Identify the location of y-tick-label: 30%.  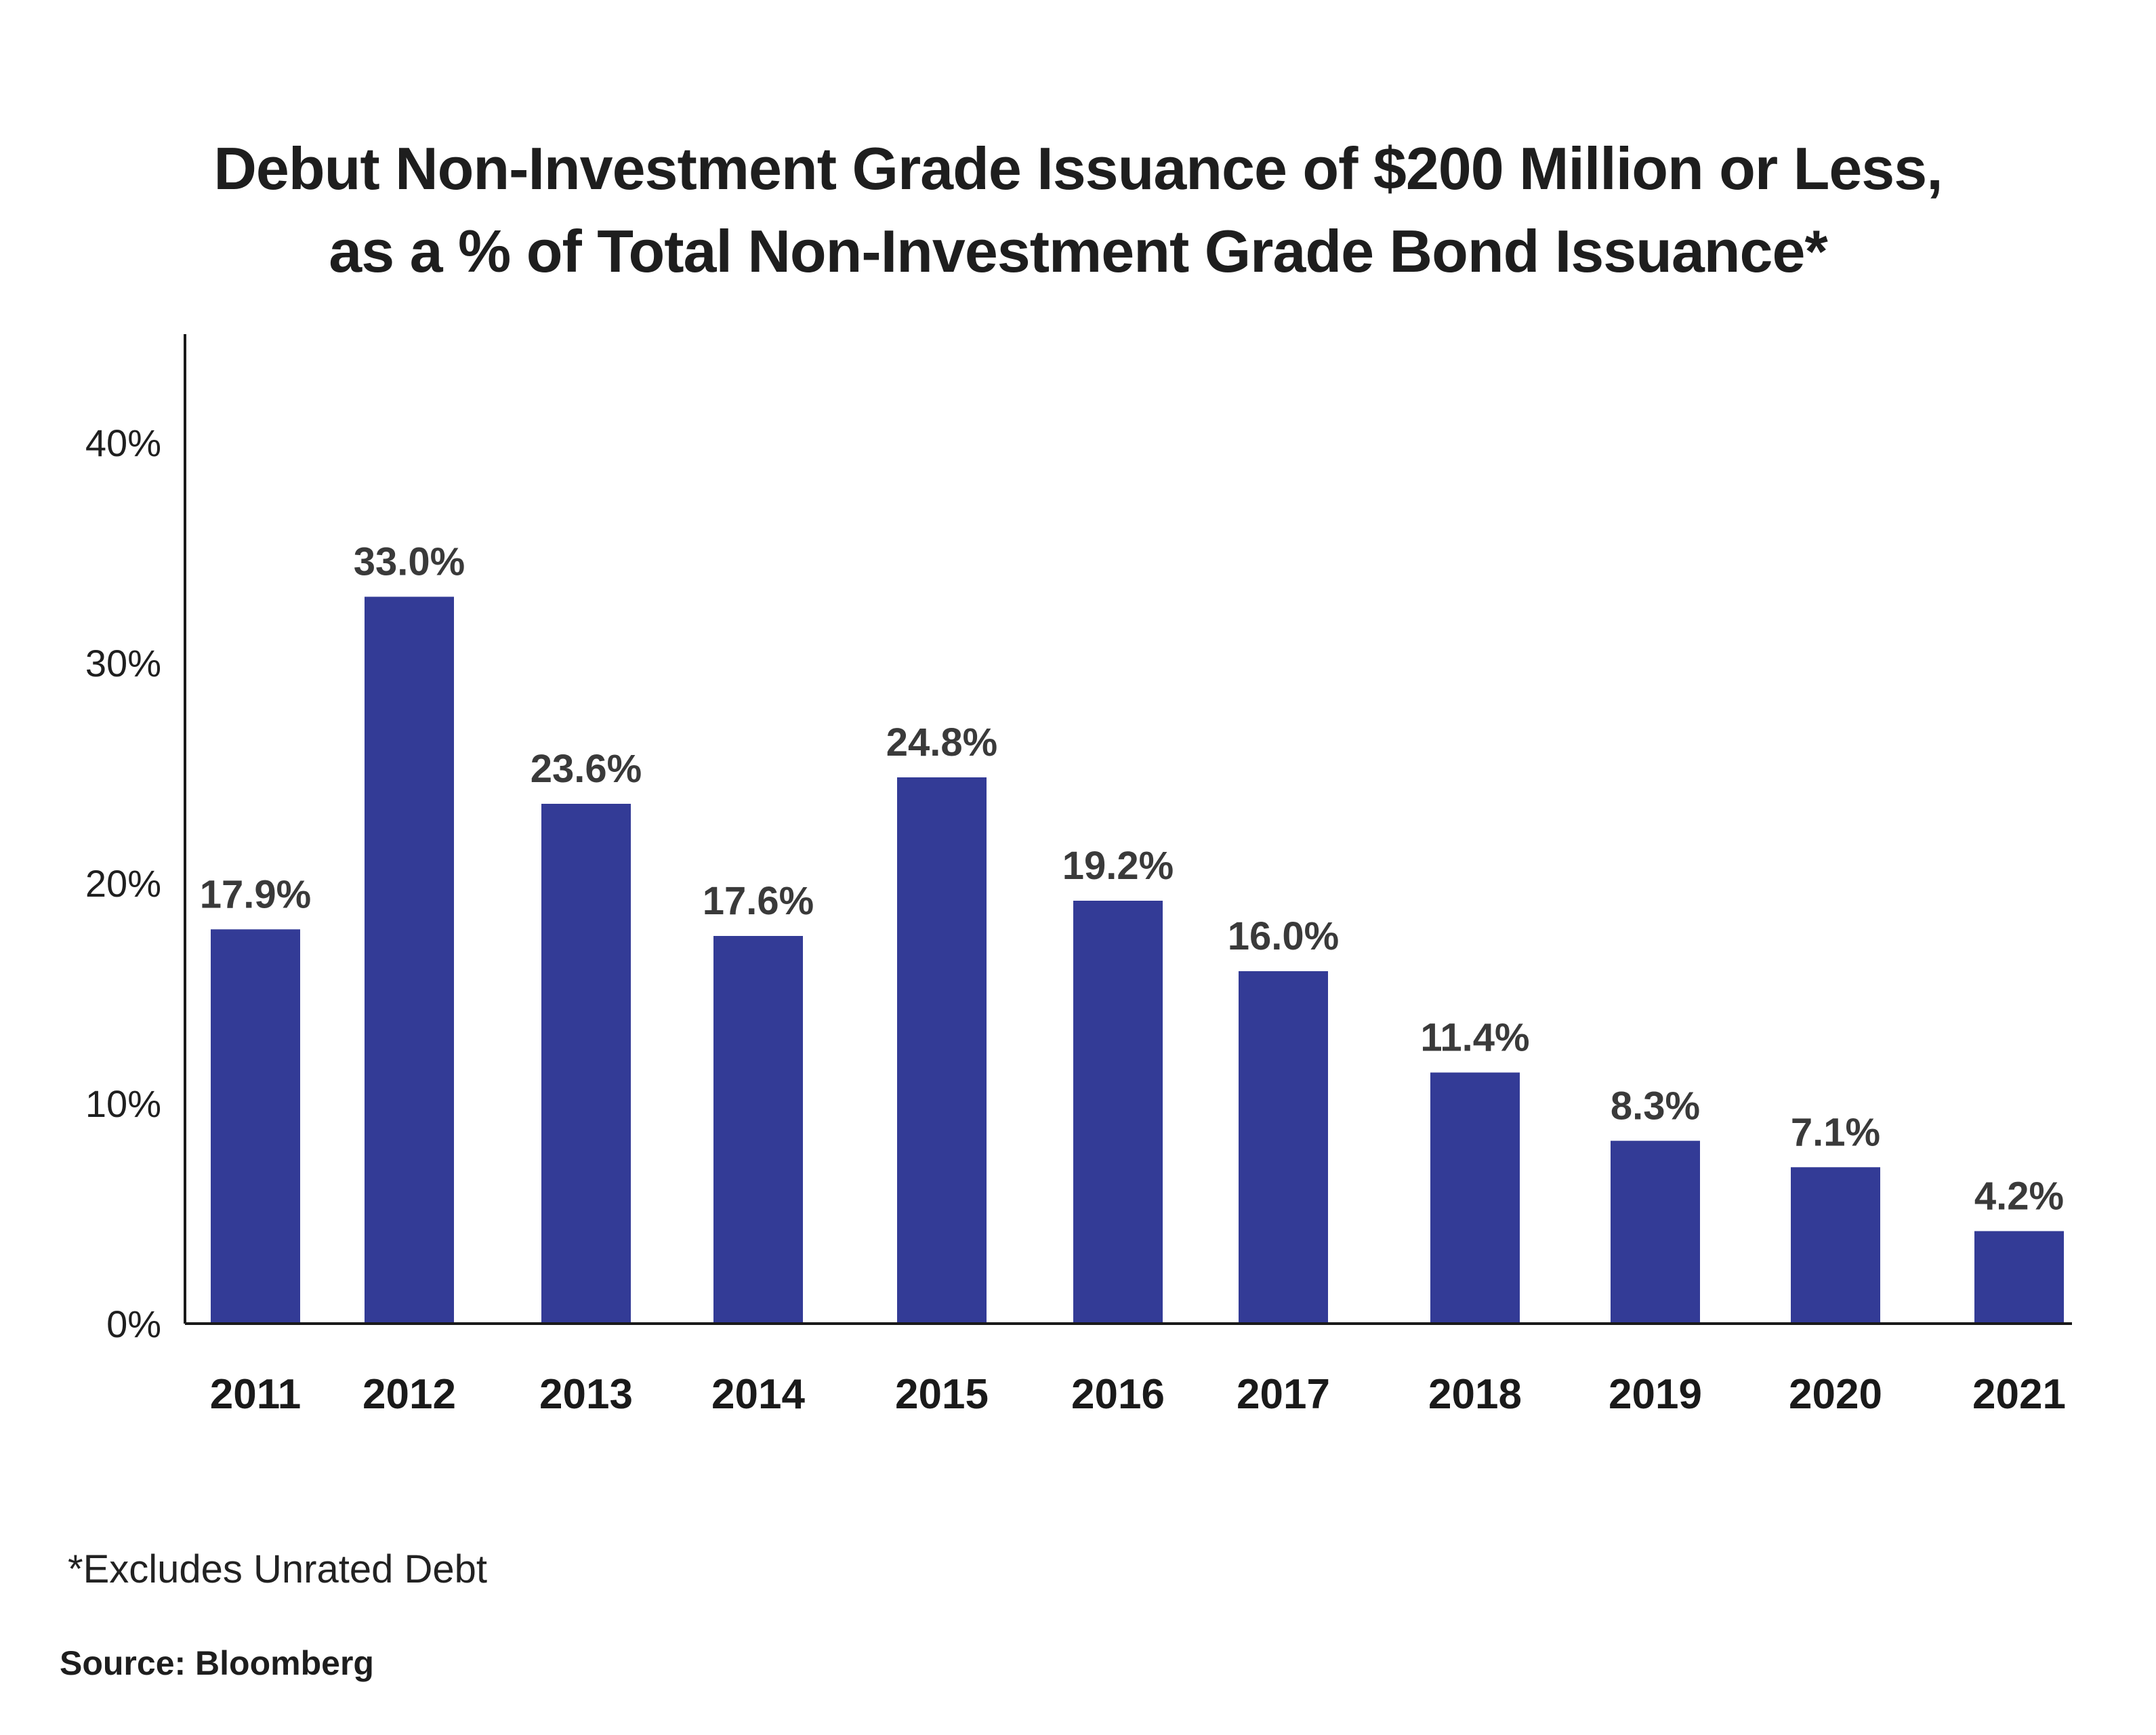
(123, 663).